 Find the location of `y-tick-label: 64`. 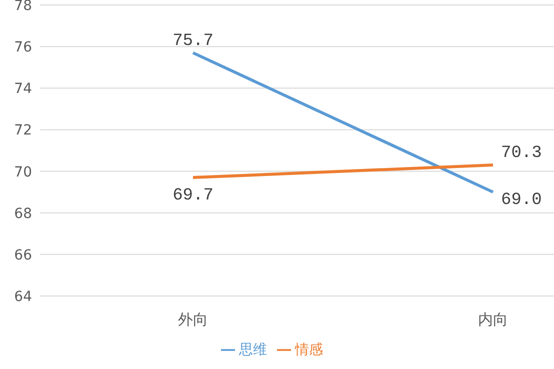

y-tick-label: 64 is located at coordinates (23, 296).